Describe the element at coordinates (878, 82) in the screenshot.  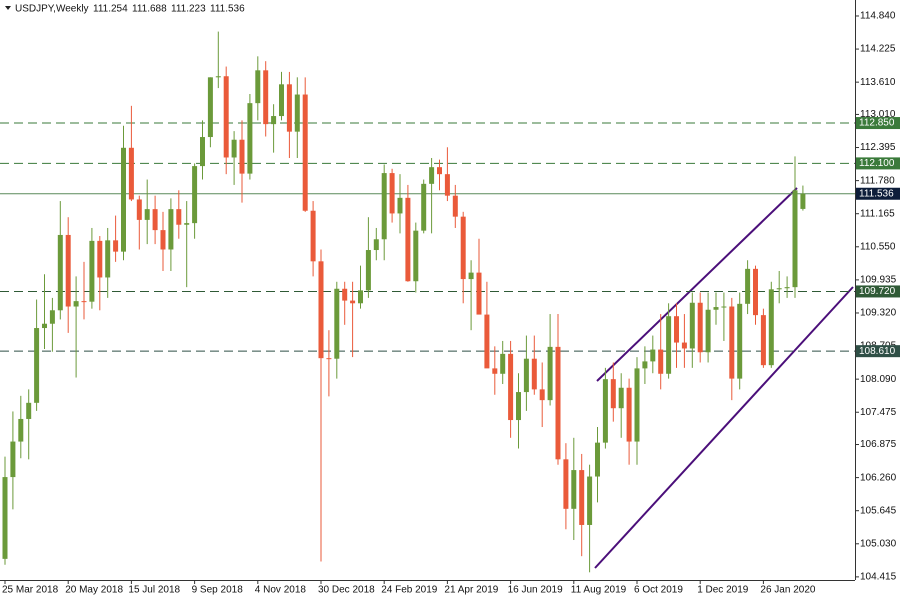
I see `y-tick-label: 113.610` at that location.